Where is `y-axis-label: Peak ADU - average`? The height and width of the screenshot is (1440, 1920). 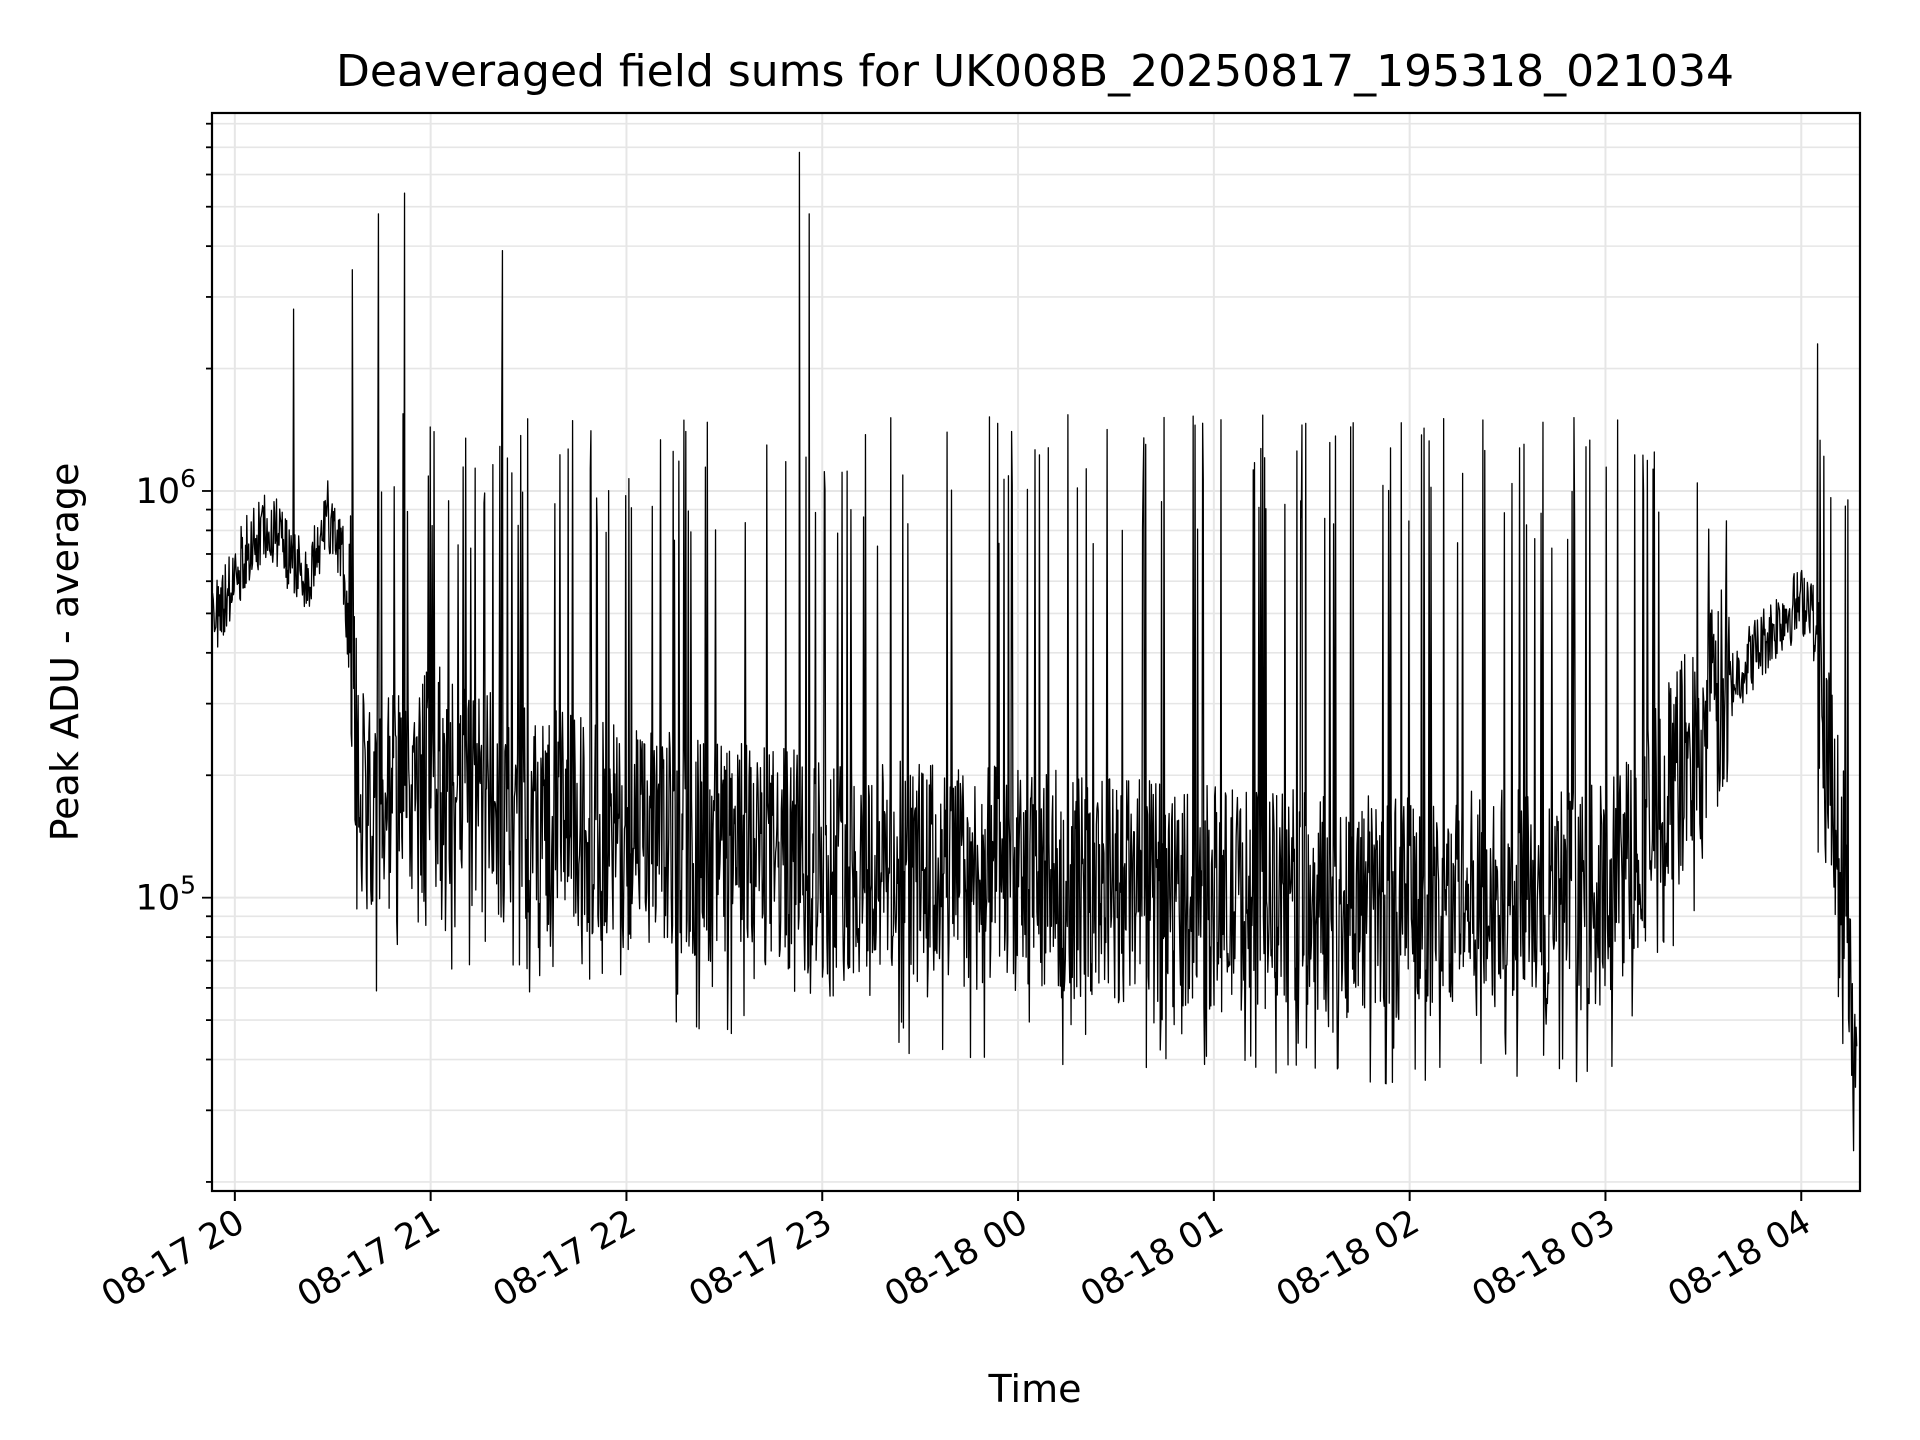 y-axis-label: Peak ADU - average is located at coordinates (65, 652).